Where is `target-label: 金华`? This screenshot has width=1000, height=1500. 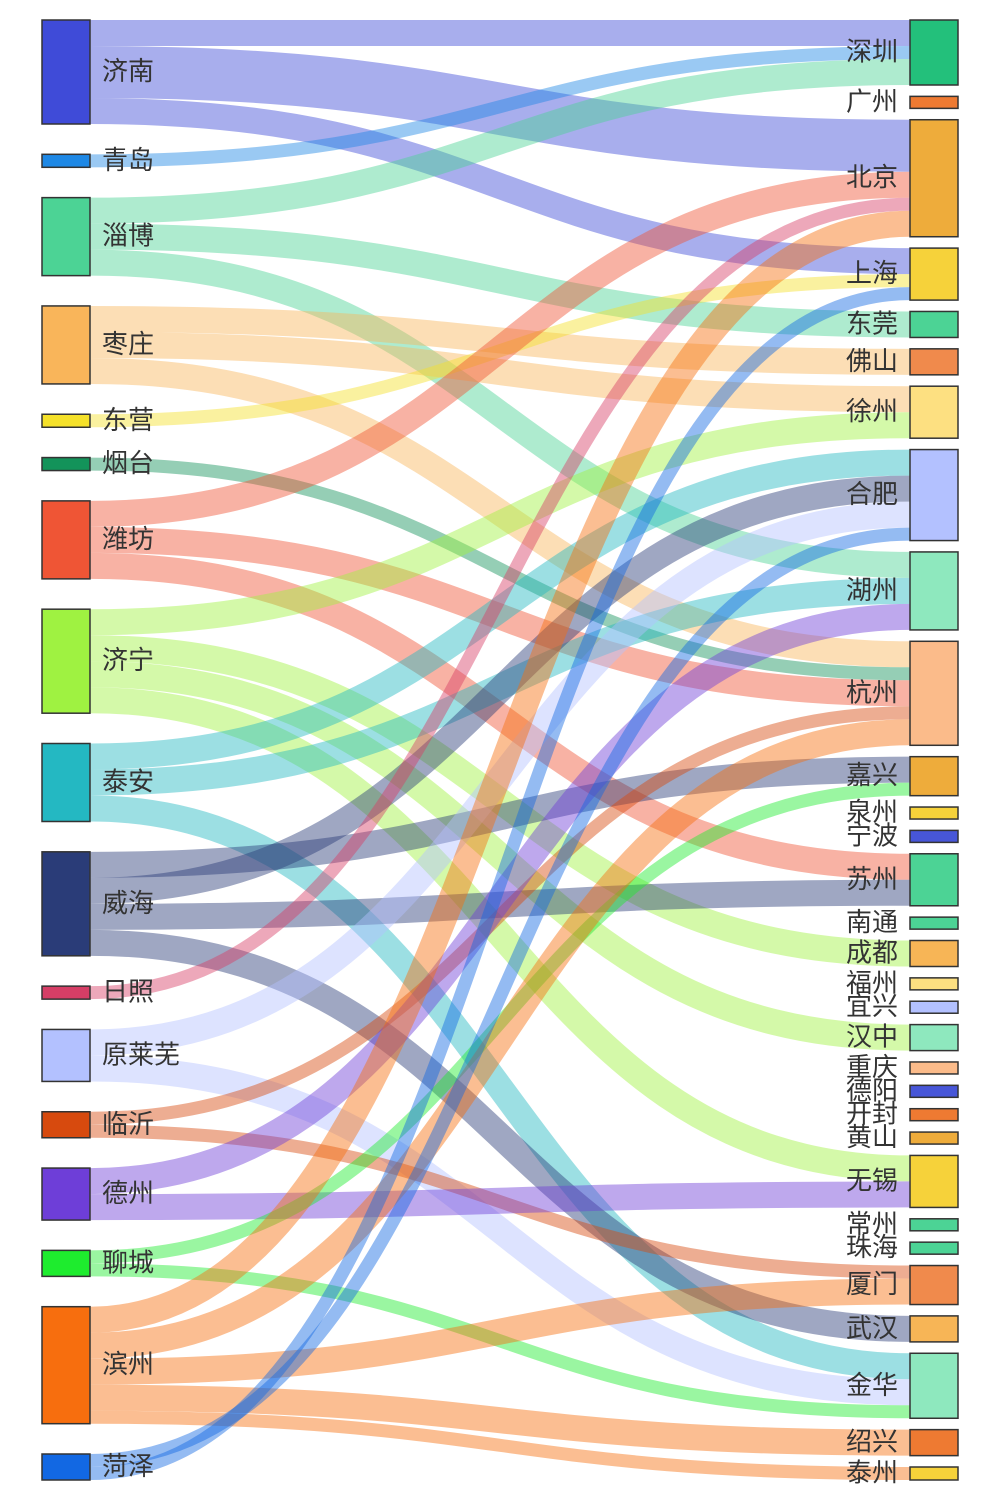
target-label: 金华 is located at coordinates (872, 1386).